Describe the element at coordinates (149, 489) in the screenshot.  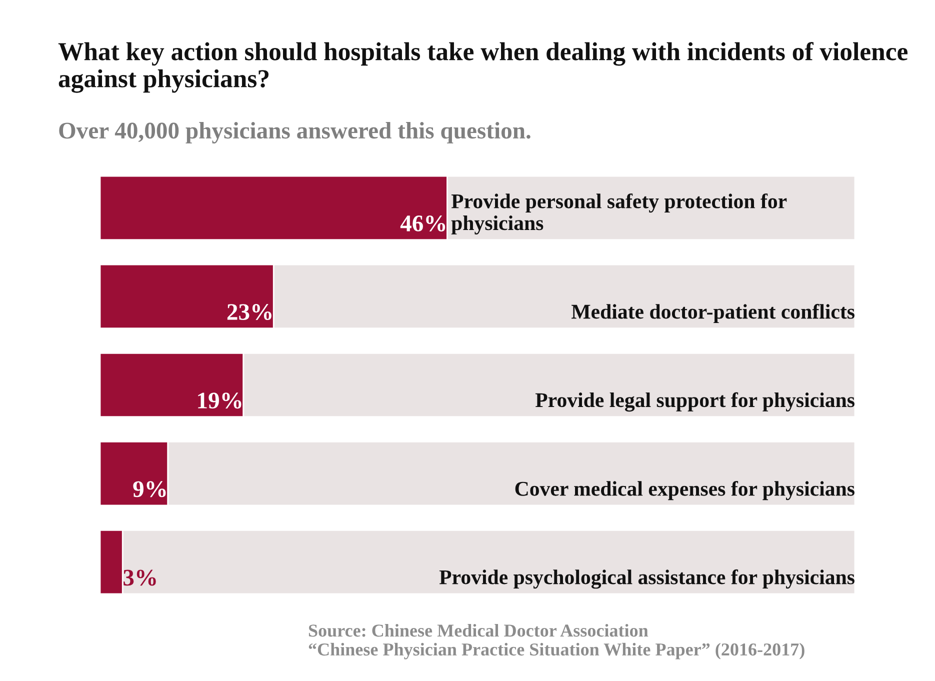
I see `data-label: 9%` at that location.